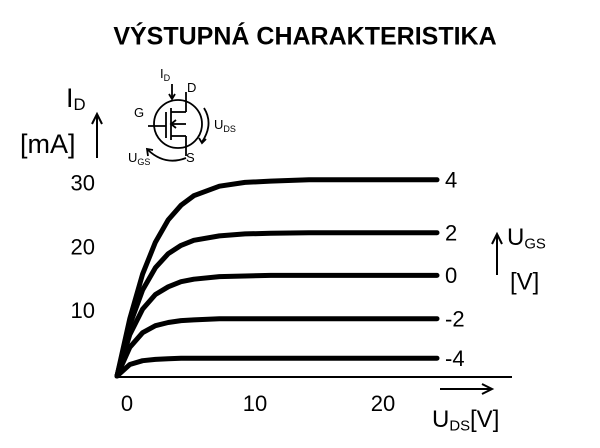 The image size is (600, 448). Describe the element at coordinates (143, 162) in the screenshot. I see `inset-label-subscript: GS` at that location.